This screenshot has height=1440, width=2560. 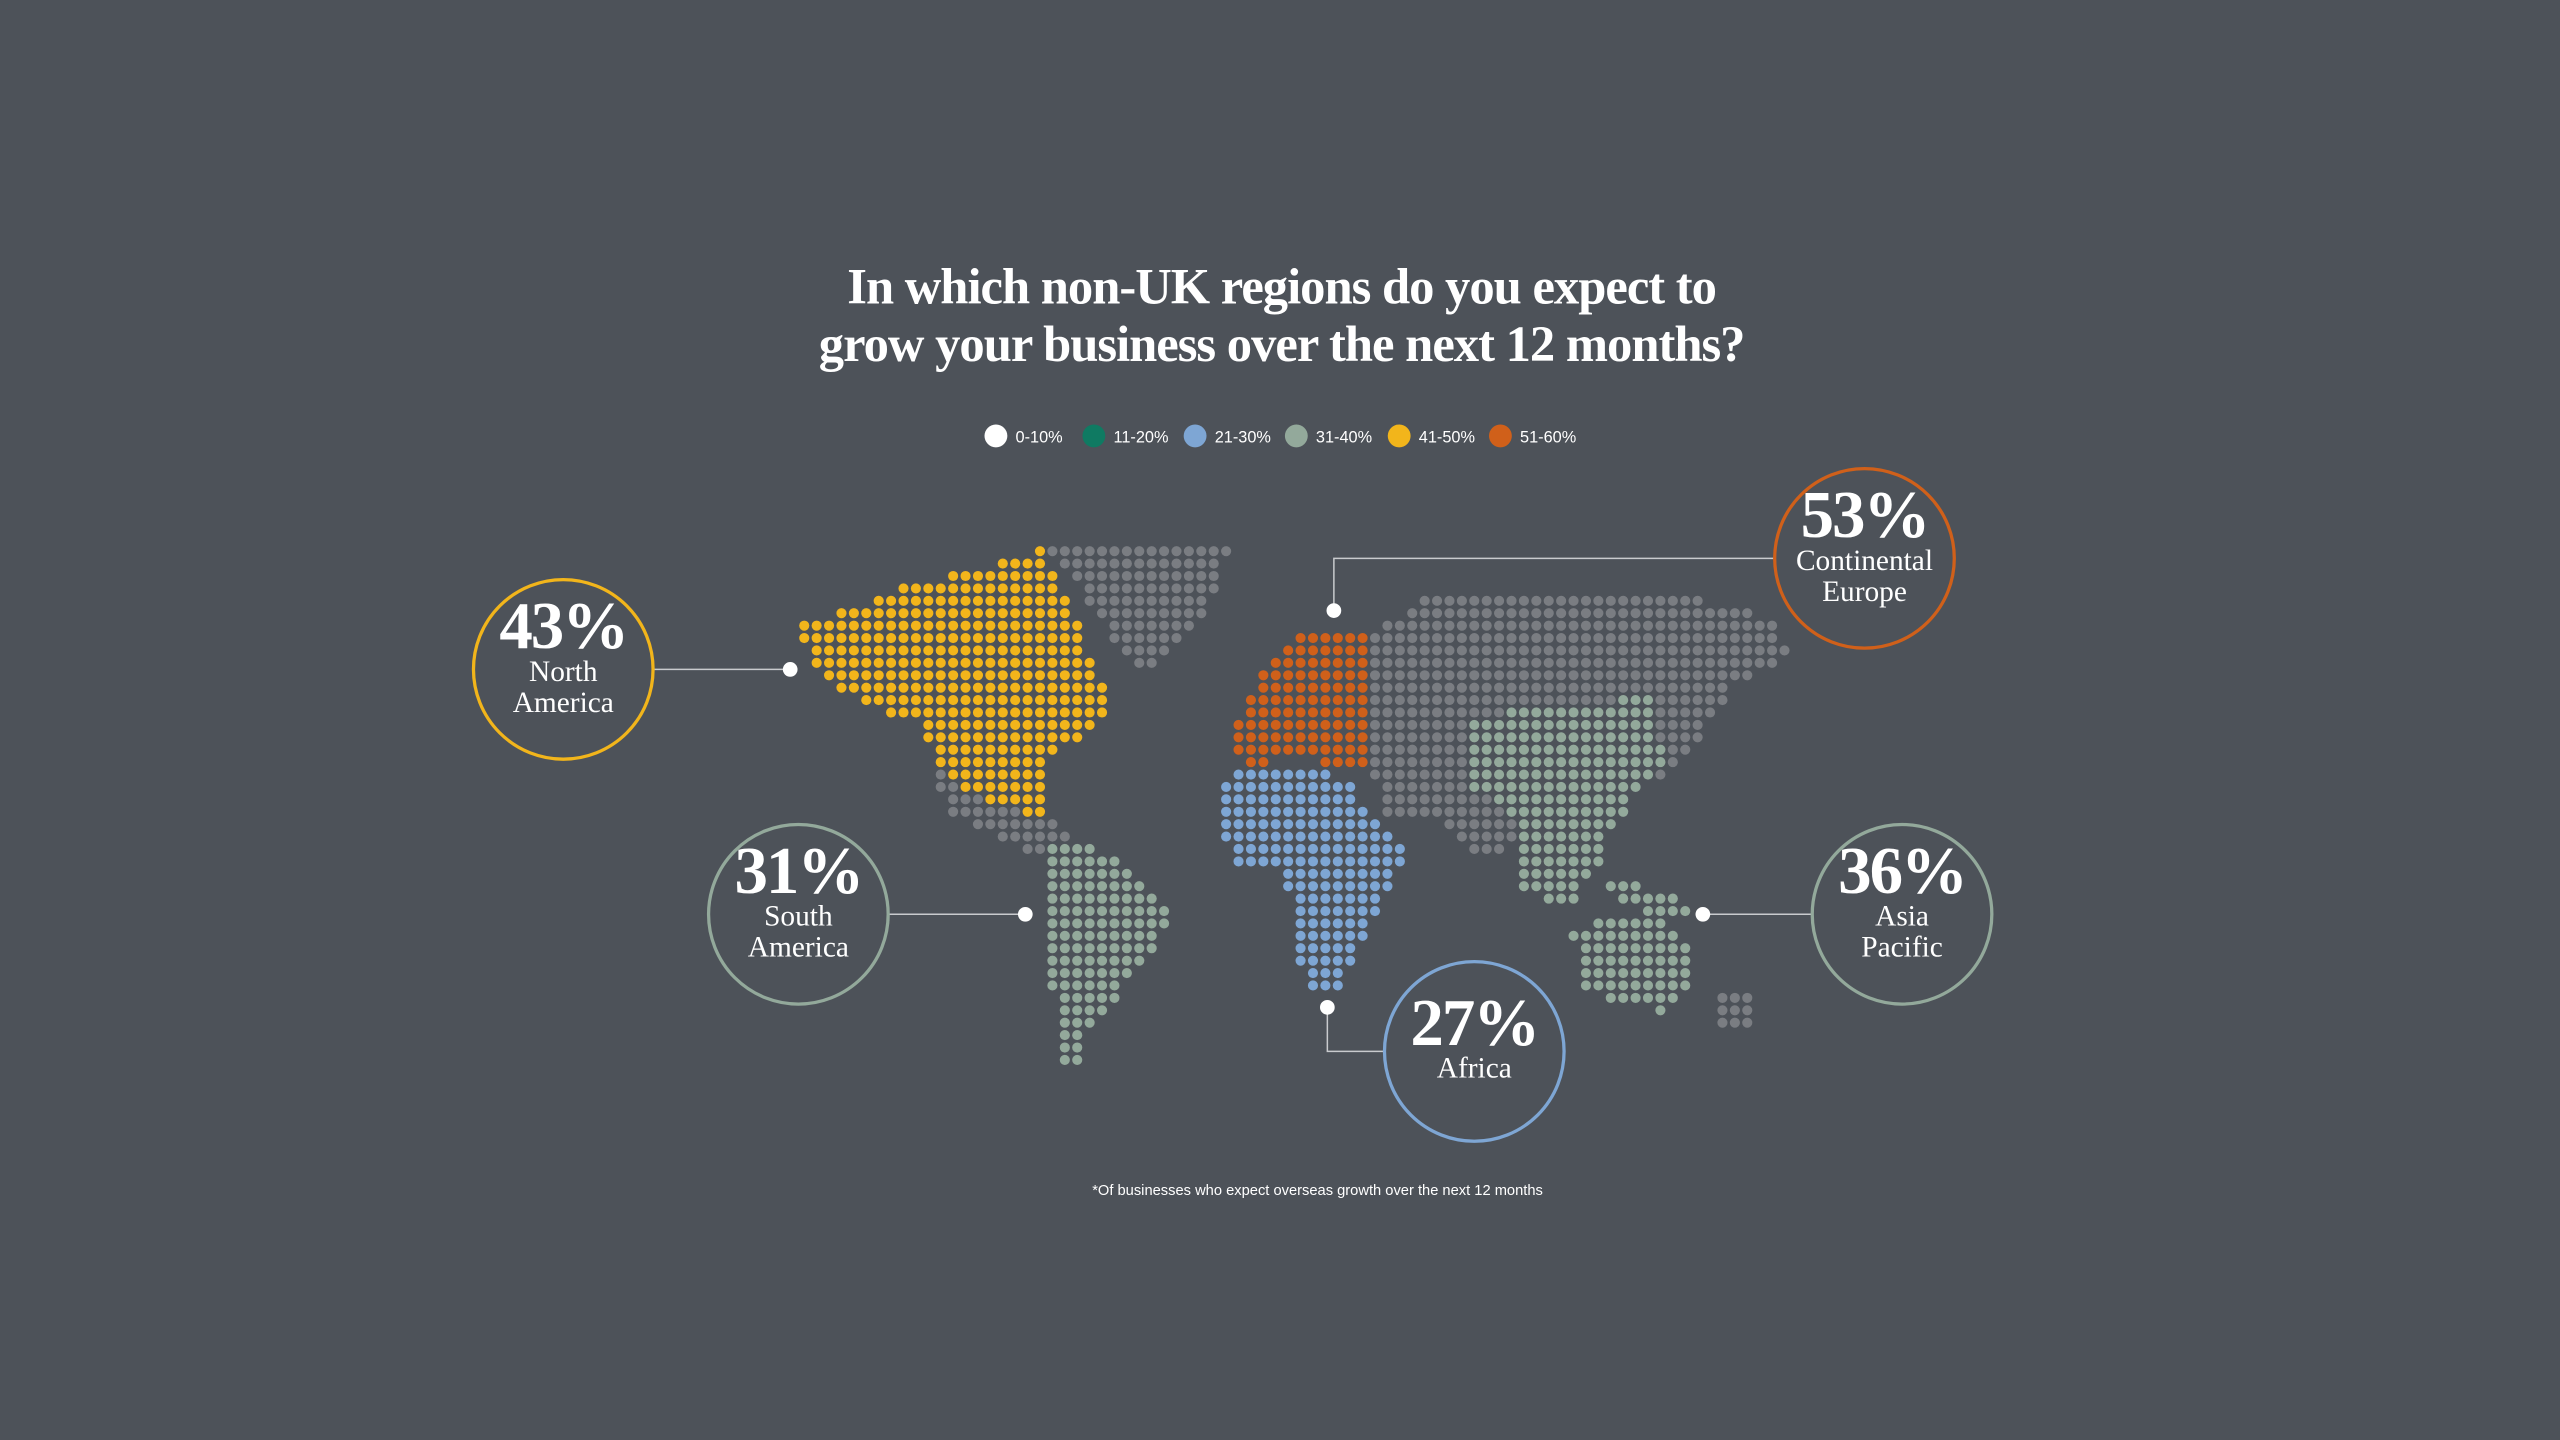 I want to click on callout-ring, so click(x=1474, y=1051).